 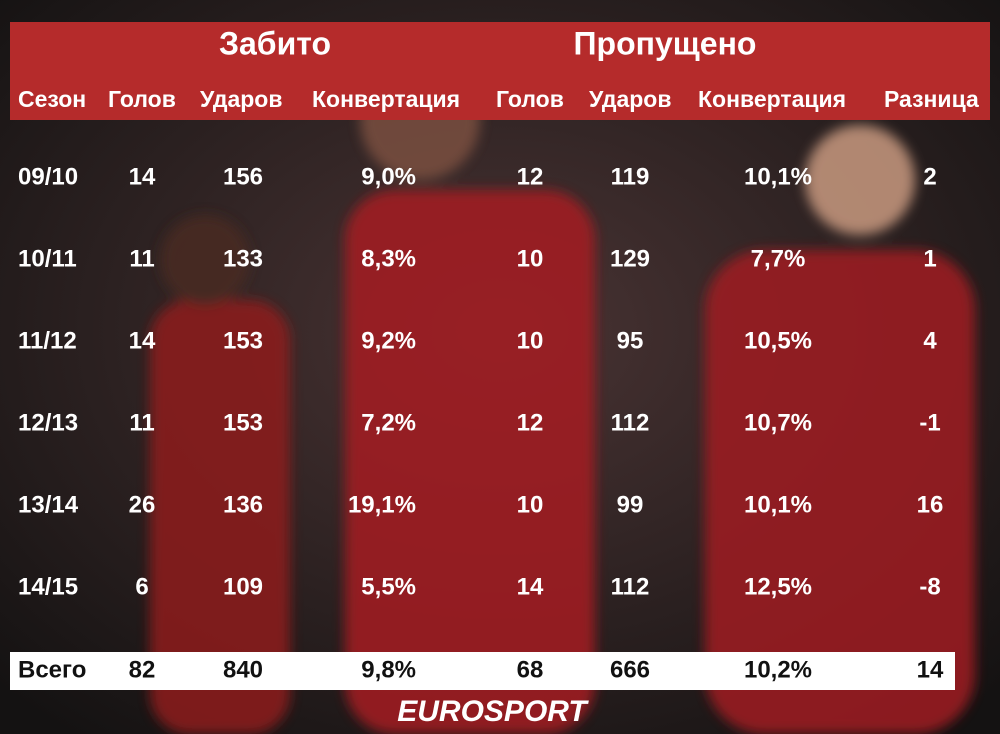 I want to click on table-cell: -8, so click(x=929, y=586).